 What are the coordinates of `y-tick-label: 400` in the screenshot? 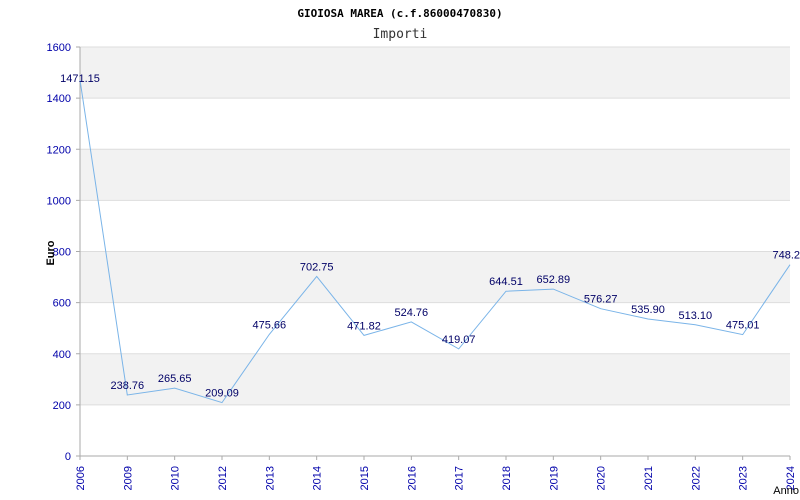 It's located at (62, 355).